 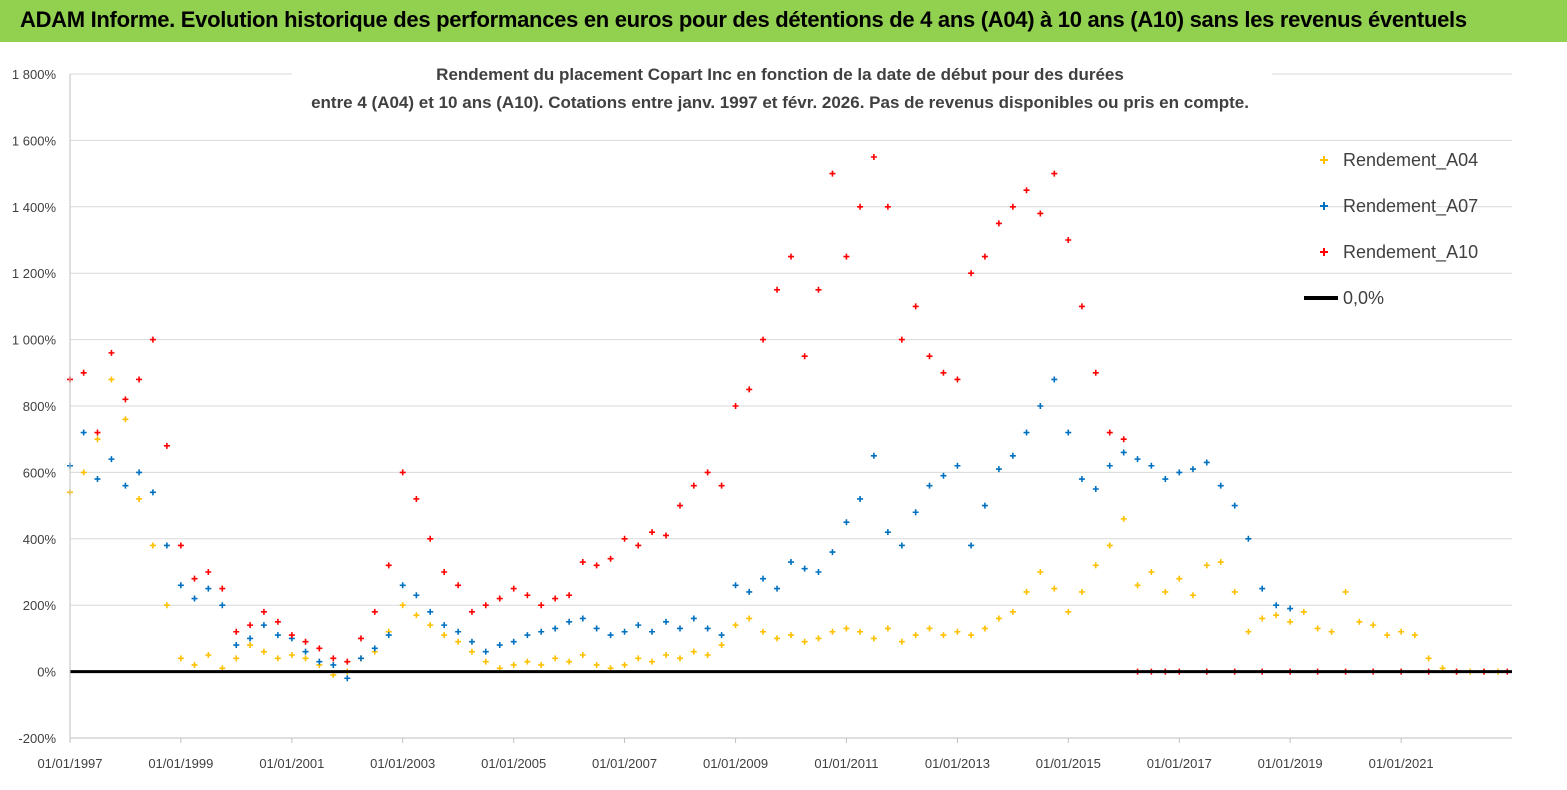 I want to click on y-tick-label: 1 800%, so click(x=34, y=74).